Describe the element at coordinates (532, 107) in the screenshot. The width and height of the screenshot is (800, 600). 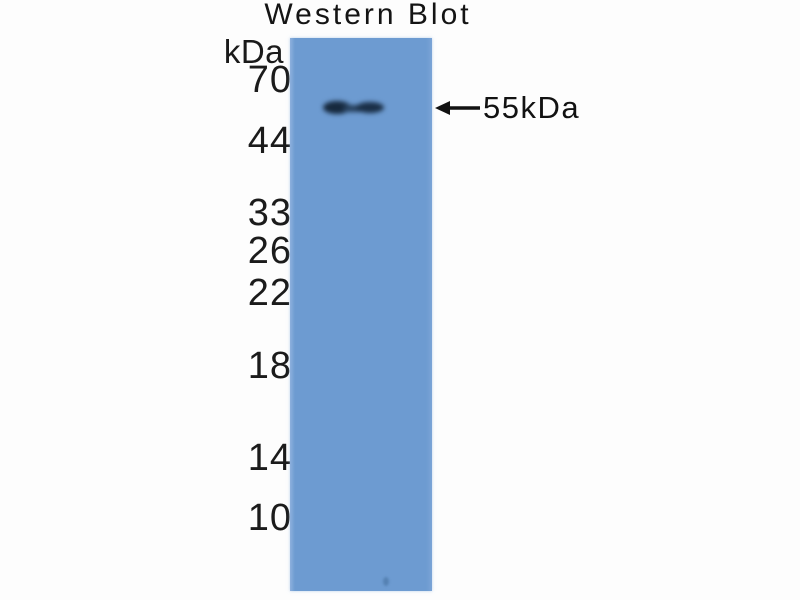
I see `band-annotation-label: 55kDa` at that location.